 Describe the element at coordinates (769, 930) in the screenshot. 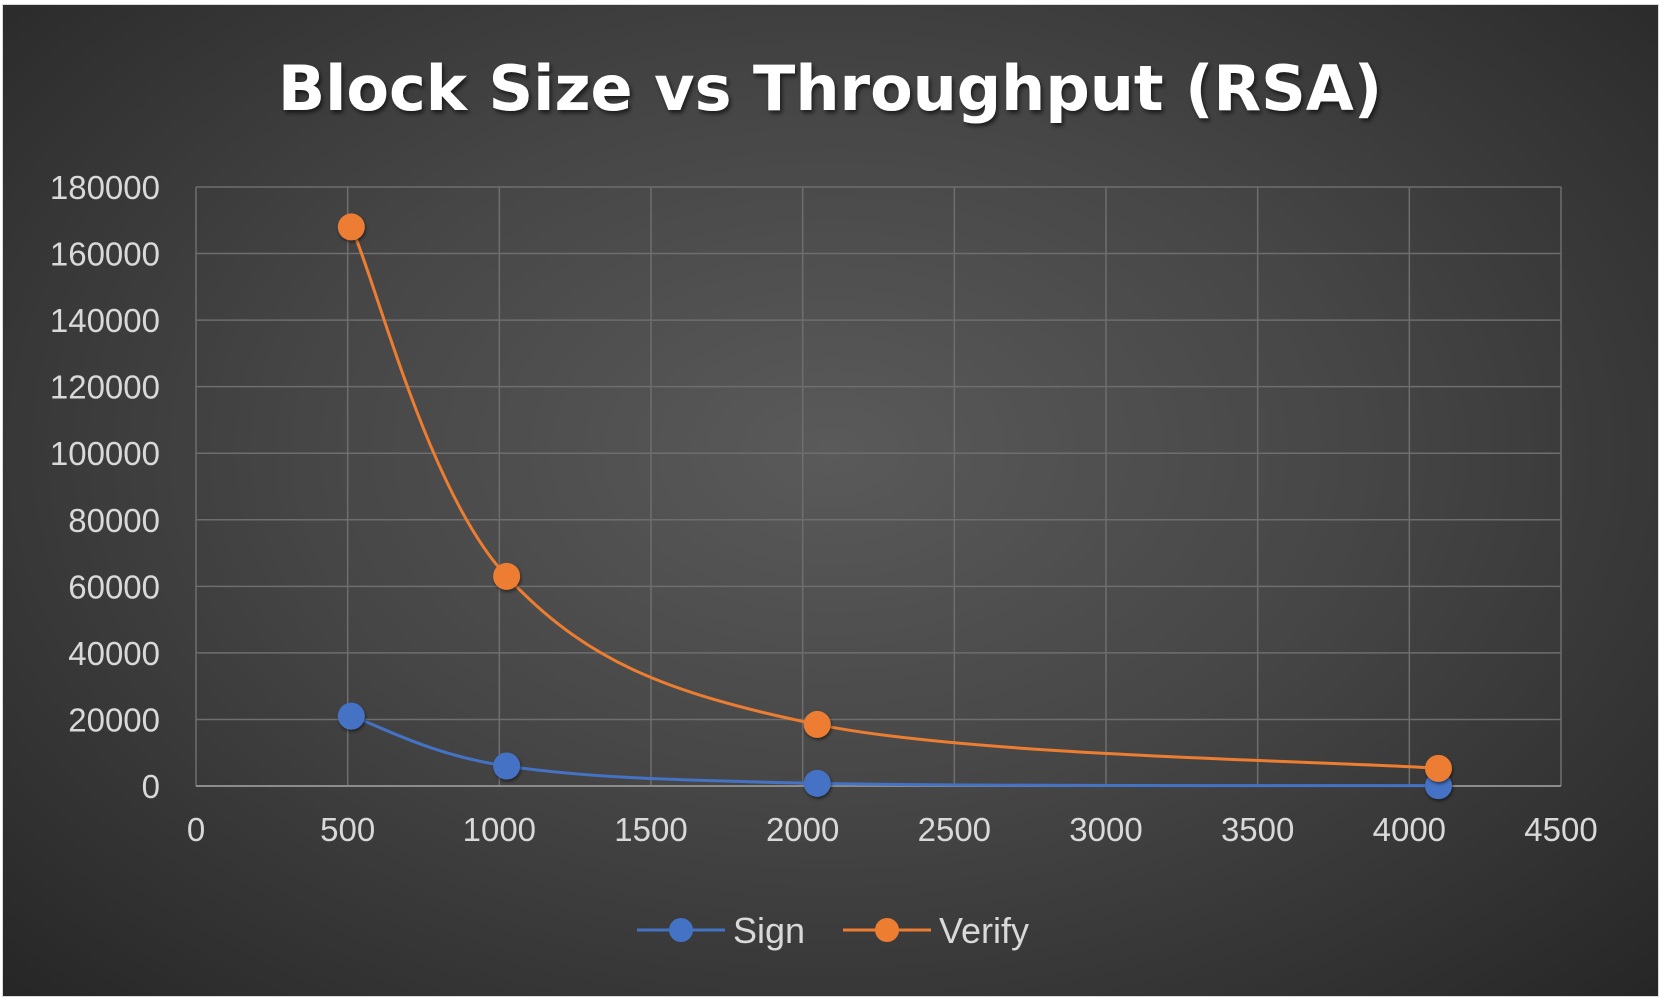

I see `legend-label: Sign` at that location.